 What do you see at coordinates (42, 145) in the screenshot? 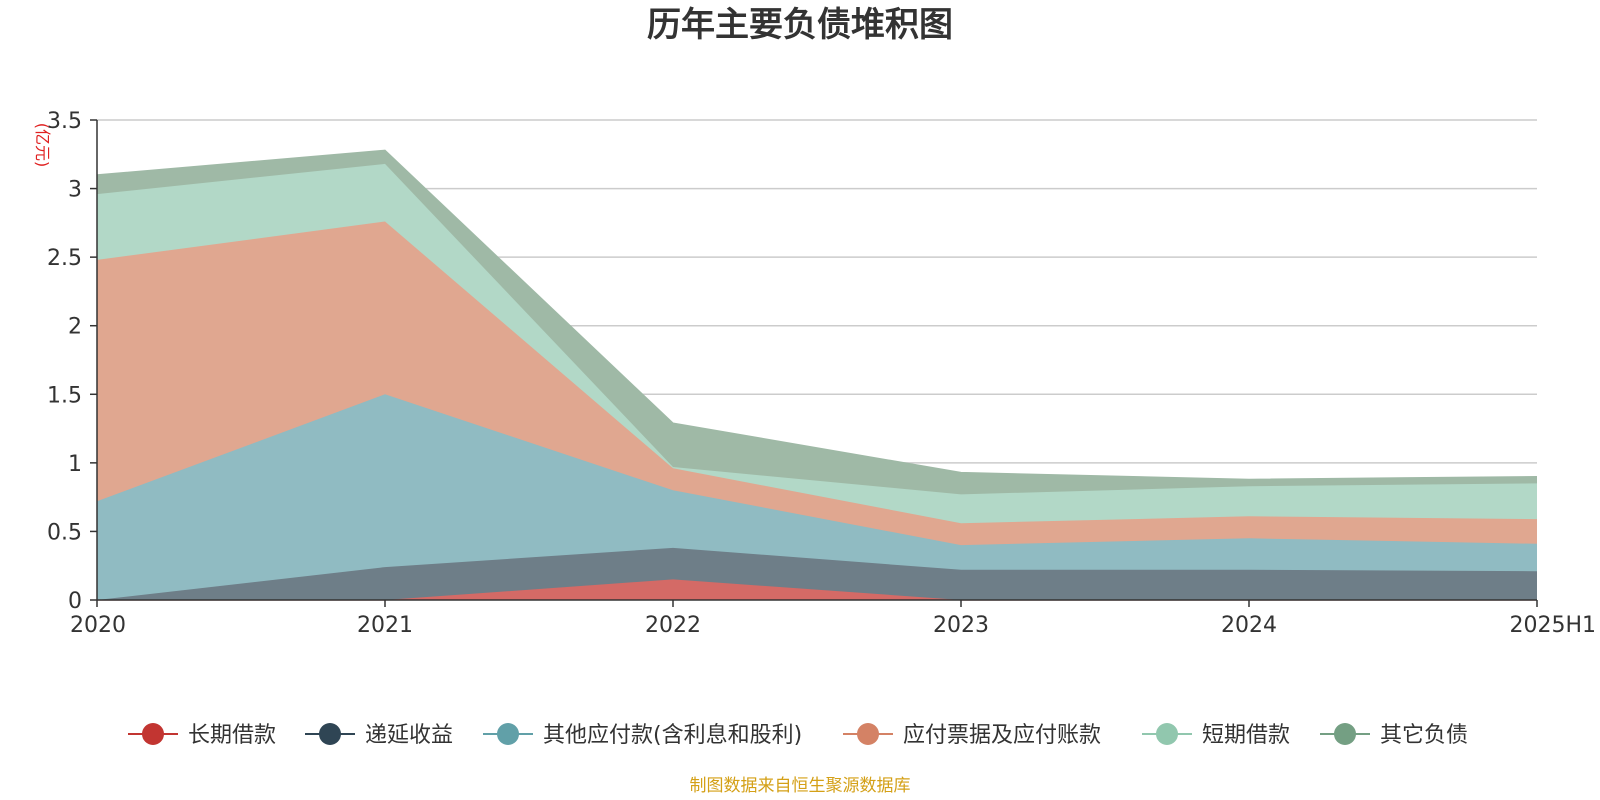
I see `y-axis-unit-label: (亿元)` at bounding box center [42, 145].